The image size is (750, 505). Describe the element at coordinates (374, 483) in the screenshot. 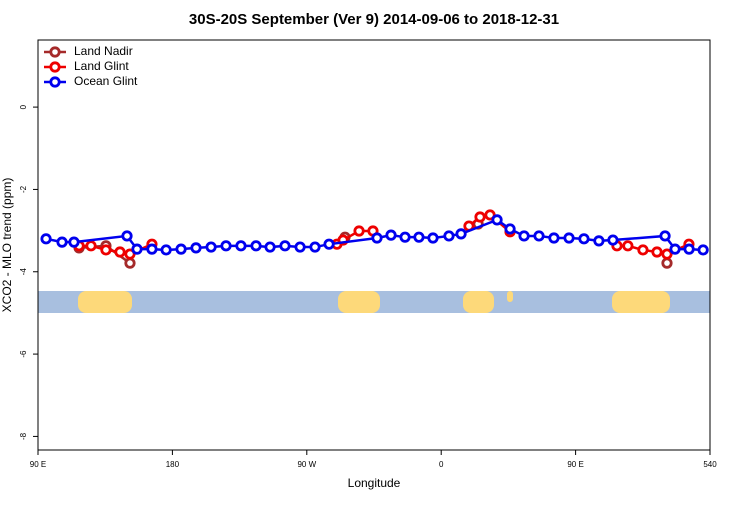

I see `x-axis-label: Longitude` at that location.